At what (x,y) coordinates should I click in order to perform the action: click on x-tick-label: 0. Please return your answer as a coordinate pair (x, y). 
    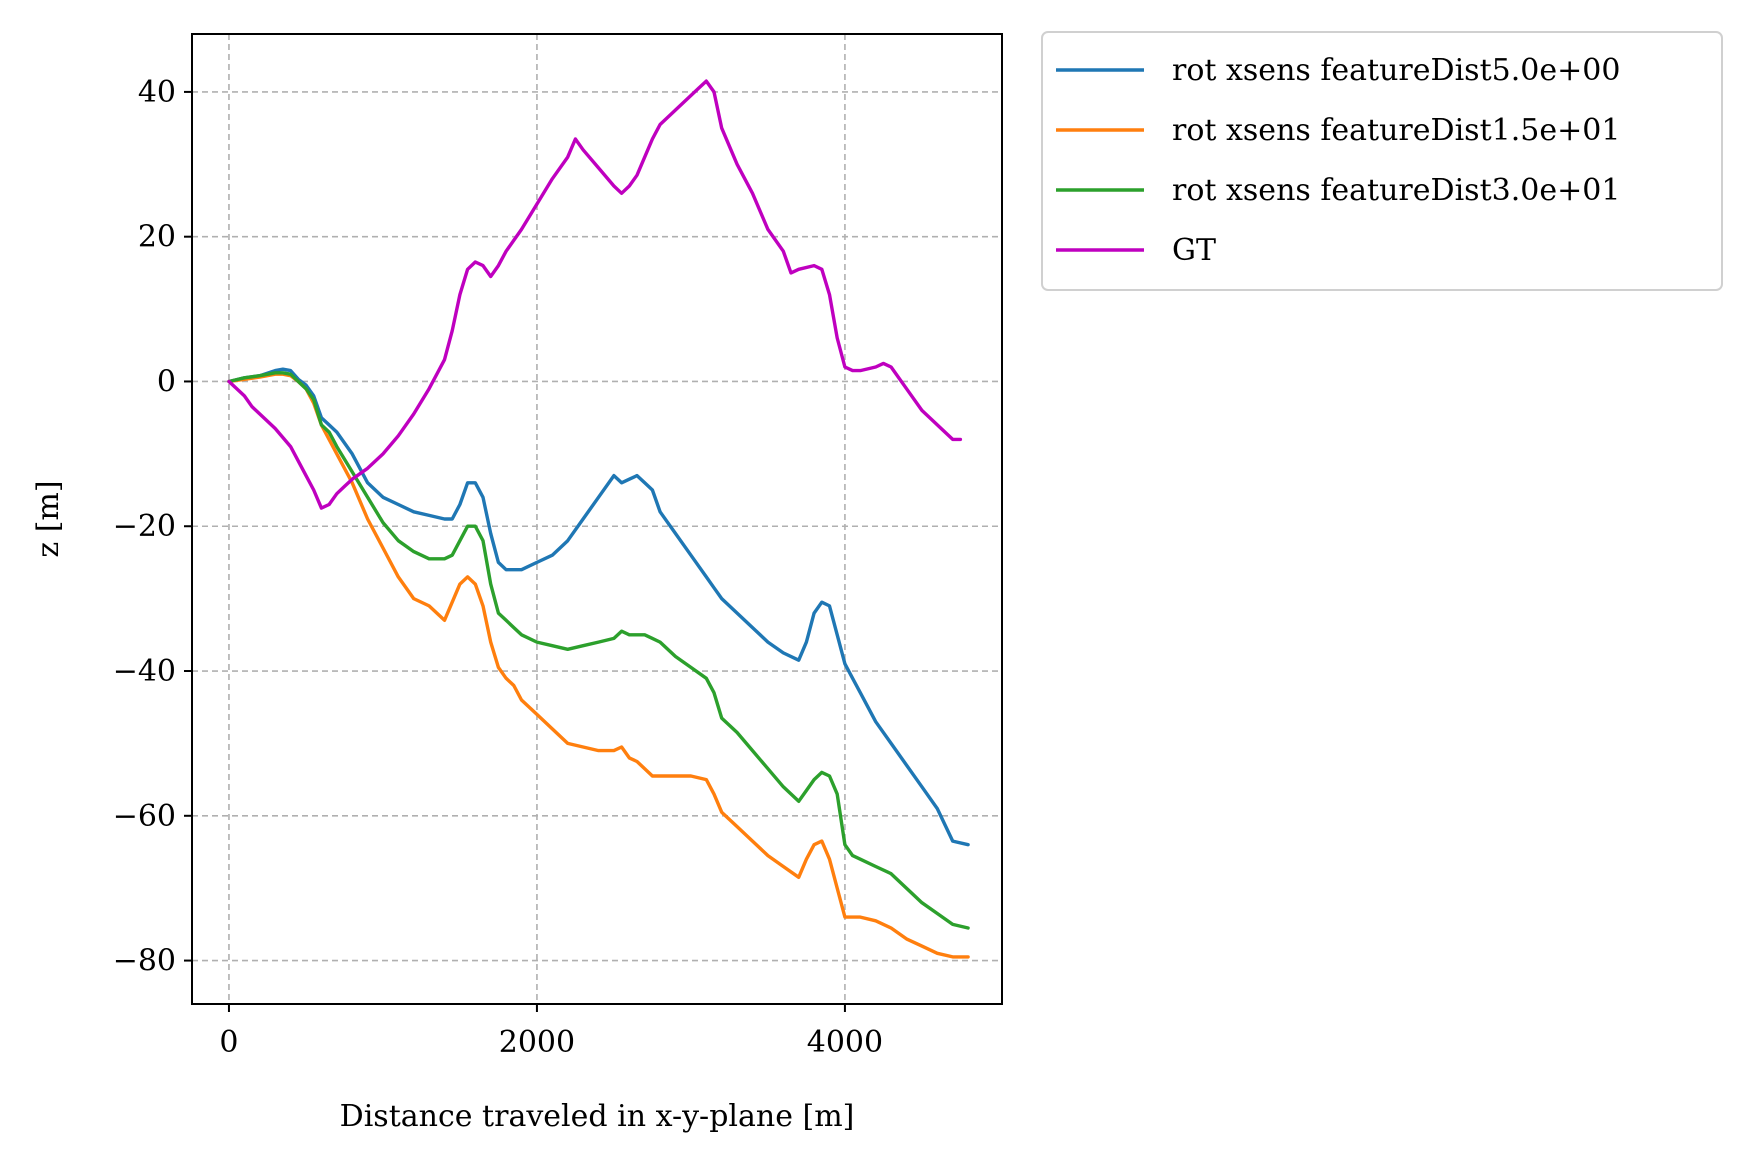
    Looking at the image, I should click on (228, 1042).